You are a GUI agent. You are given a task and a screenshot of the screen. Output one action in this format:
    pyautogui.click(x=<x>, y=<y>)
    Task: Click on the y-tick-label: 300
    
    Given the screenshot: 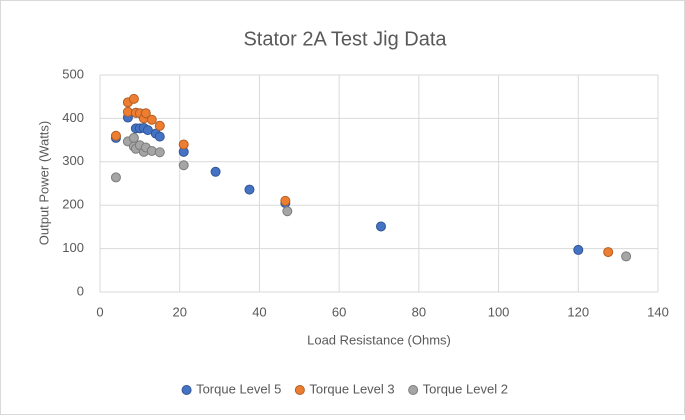 What is the action you would take?
    pyautogui.click(x=73, y=160)
    